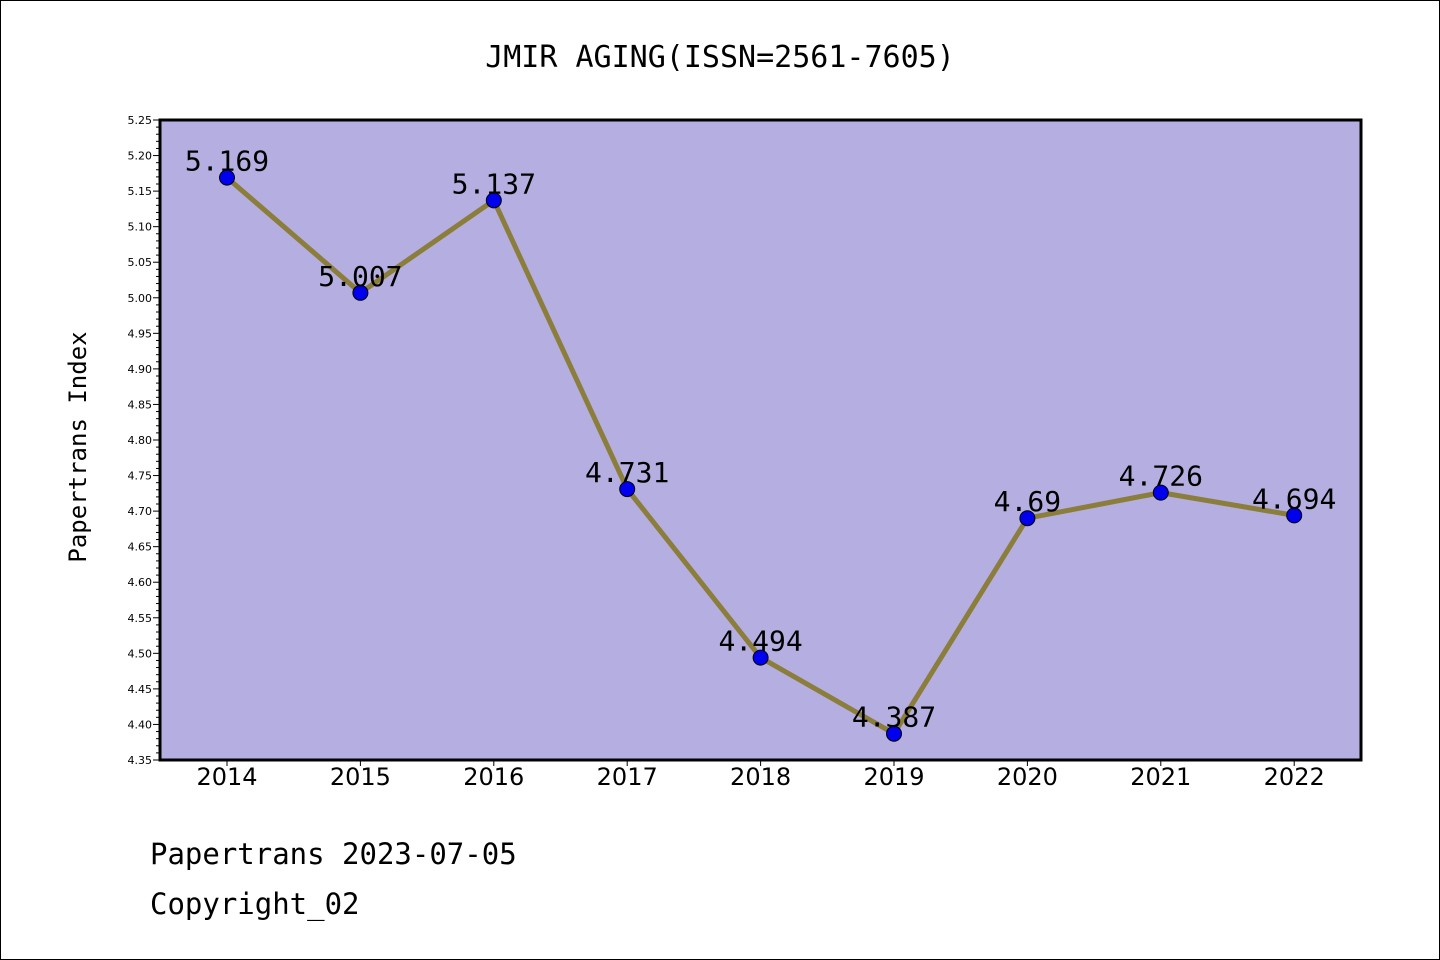  What do you see at coordinates (140, 440) in the screenshot?
I see `y-tick-label: 4.80` at bounding box center [140, 440].